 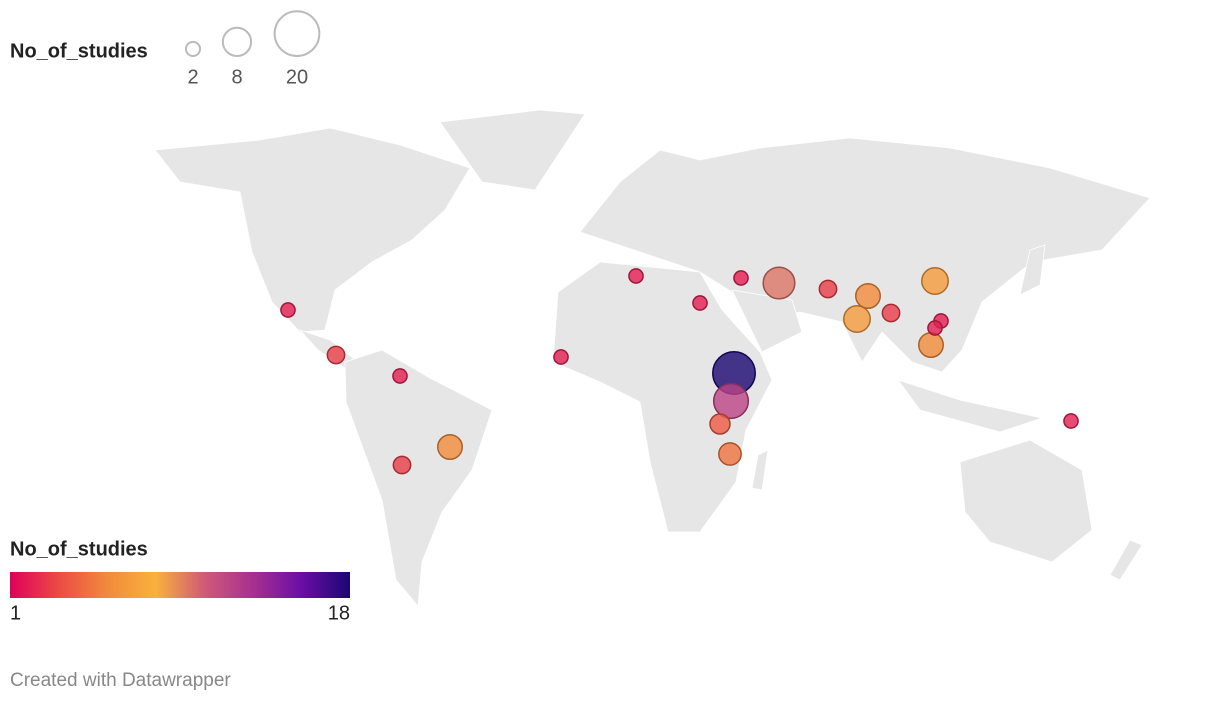 What do you see at coordinates (760, 470) in the screenshot?
I see `madagascar` at bounding box center [760, 470].